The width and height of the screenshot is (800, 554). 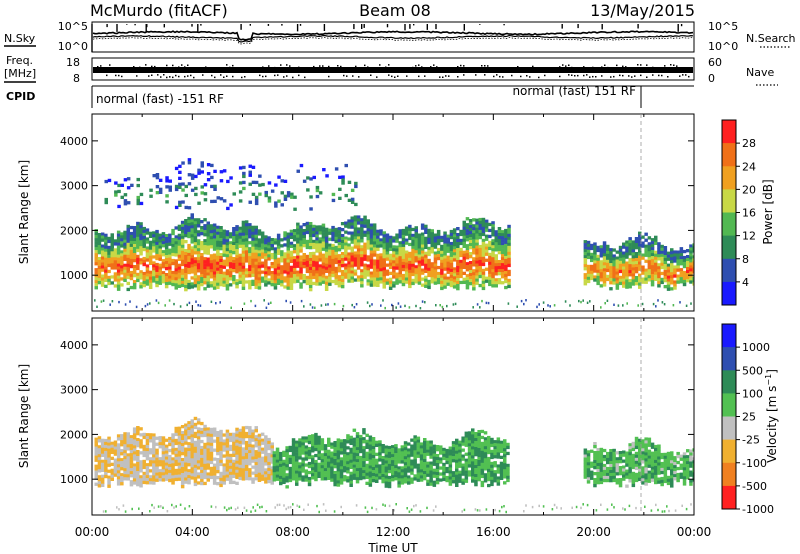 I want to click on power-colorbar-label: Power [dB], so click(x=768, y=211).